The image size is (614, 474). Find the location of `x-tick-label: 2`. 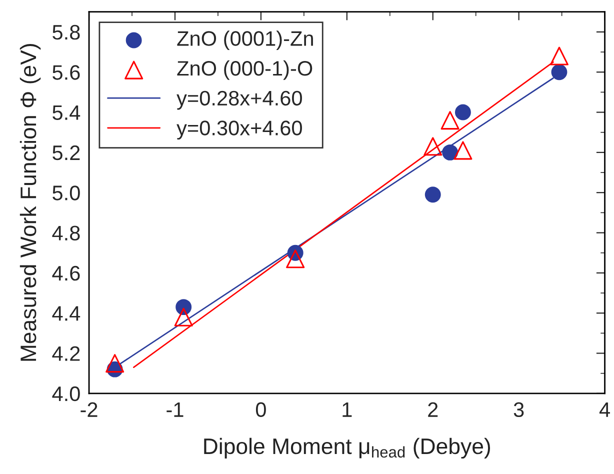

x-tick-label: 2 is located at coordinates (433, 409).